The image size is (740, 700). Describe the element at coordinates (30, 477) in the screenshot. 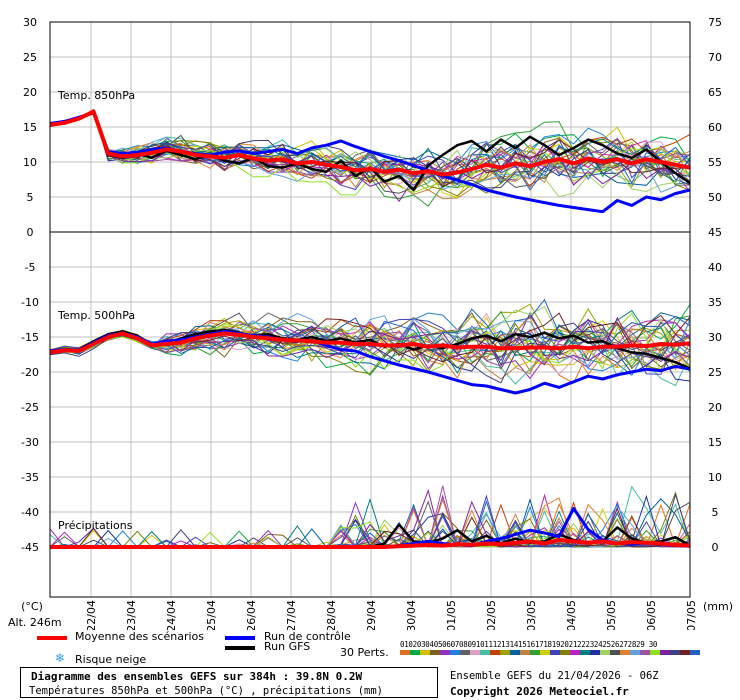

I see `lower-left-tick-label: -35` at that location.